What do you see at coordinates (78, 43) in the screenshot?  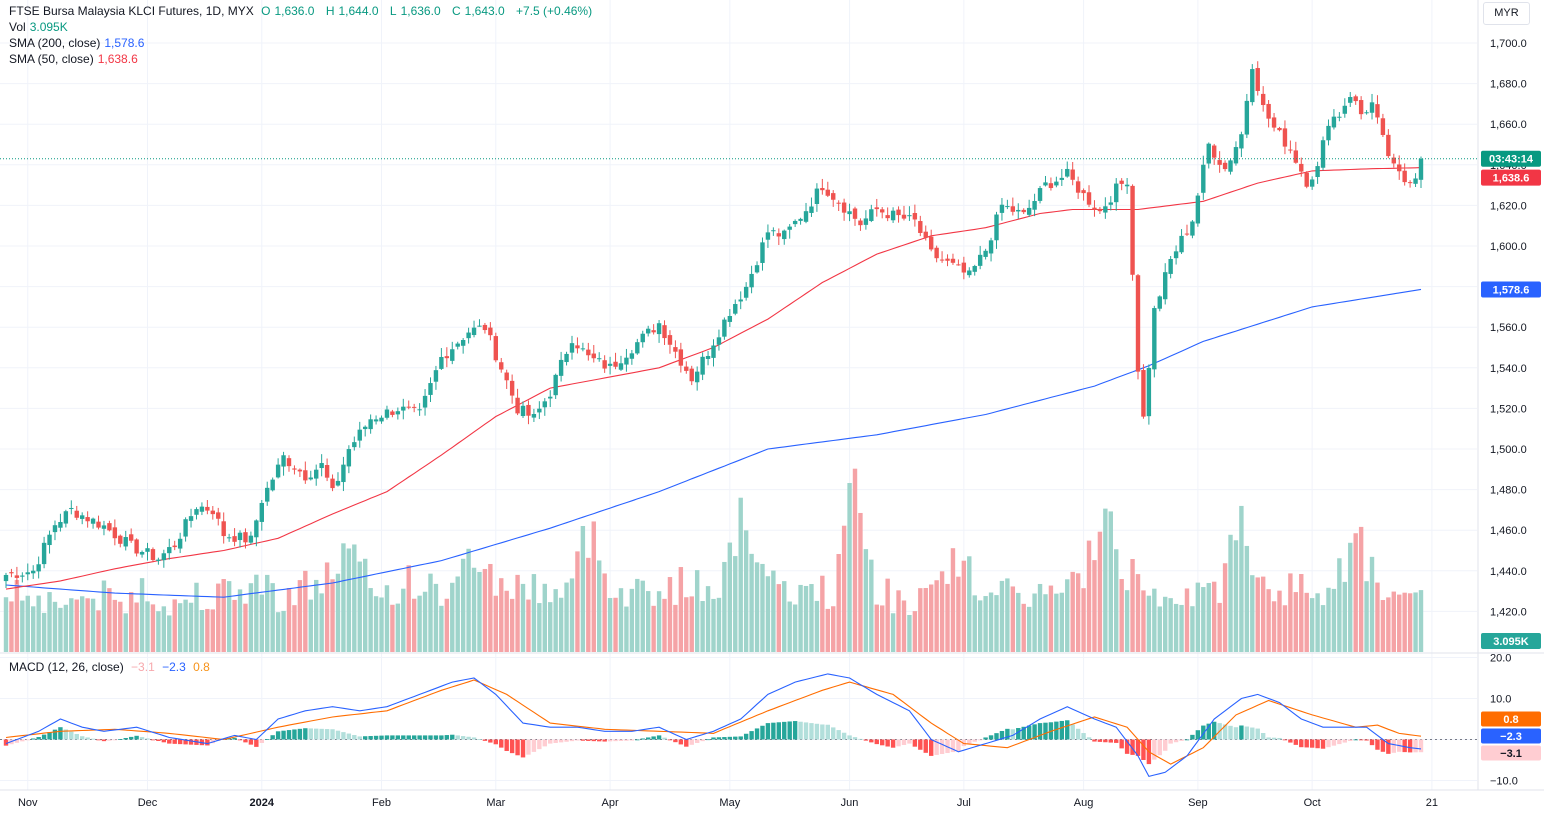 I see `sma200-legend: SMA (200, close) 1,578.6` at bounding box center [78, 43].